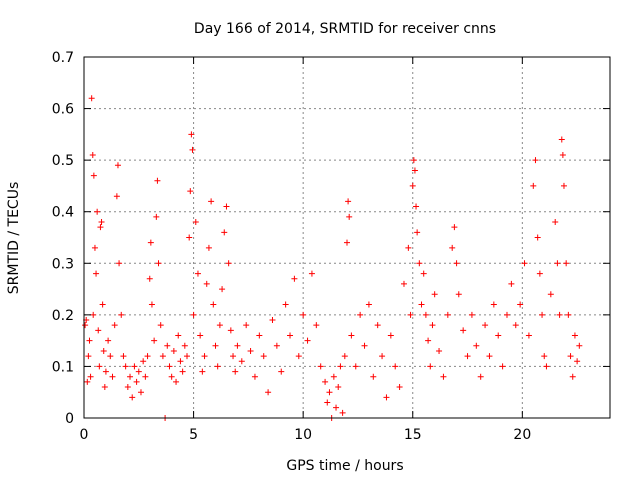  I want to click on x-tick-label: 5, so click(193, 435).